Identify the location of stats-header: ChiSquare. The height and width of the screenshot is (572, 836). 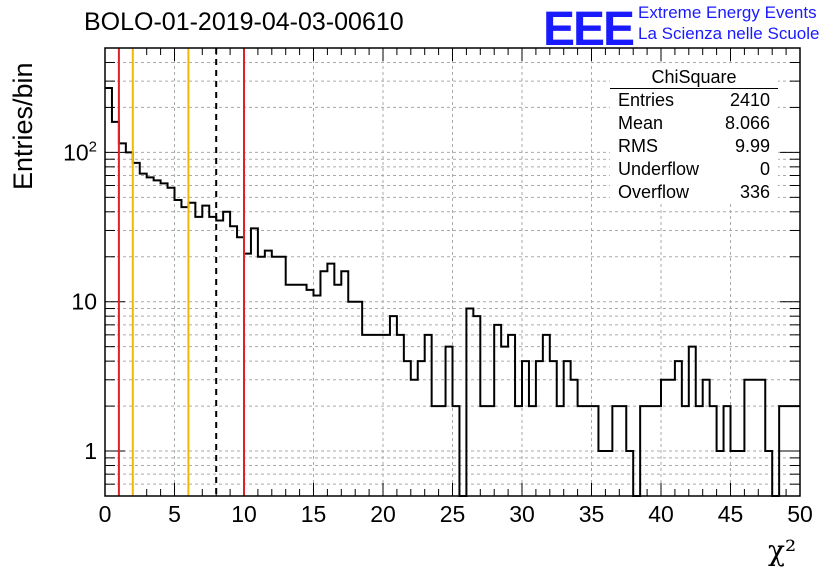
(694, 77).